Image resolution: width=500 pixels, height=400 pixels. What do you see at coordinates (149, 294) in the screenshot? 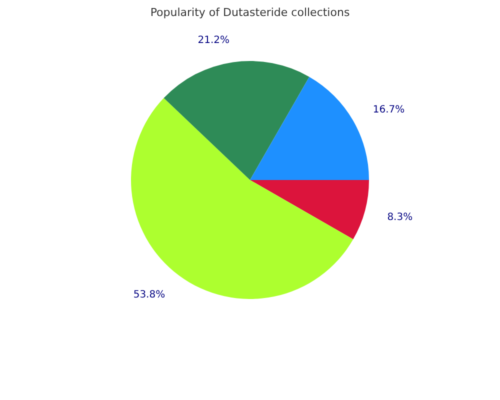
I see `data-label: 53.8%` at bounding box center [149, 294].